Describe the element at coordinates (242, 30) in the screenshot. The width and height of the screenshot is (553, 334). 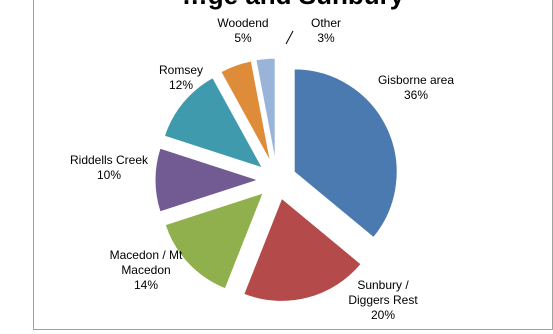
I see `slice-label: Woodend 5%` at that location.